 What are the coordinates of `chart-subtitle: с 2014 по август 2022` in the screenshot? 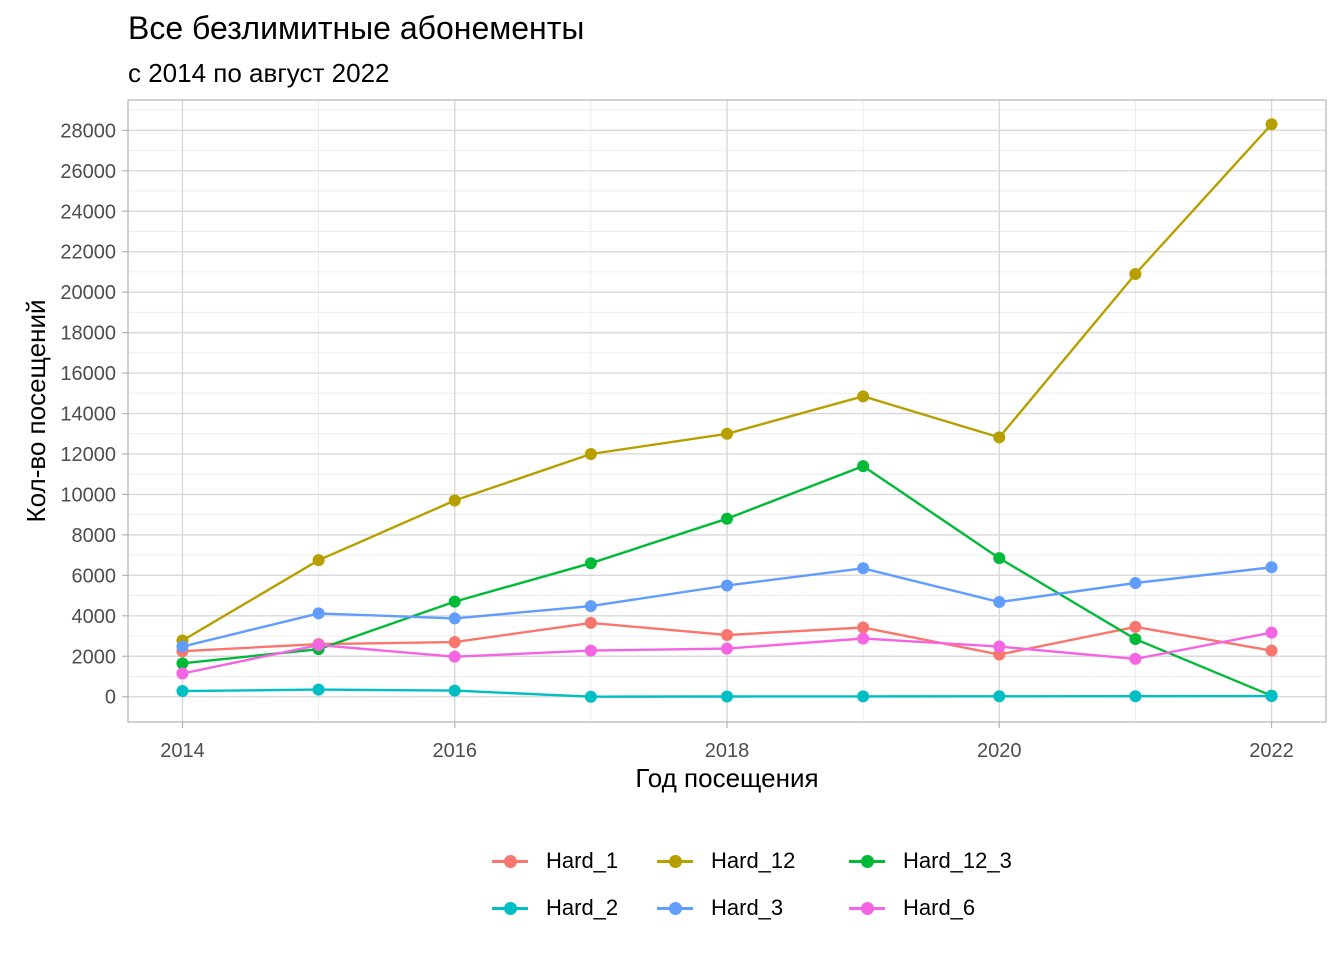 It's located at (259, 73).